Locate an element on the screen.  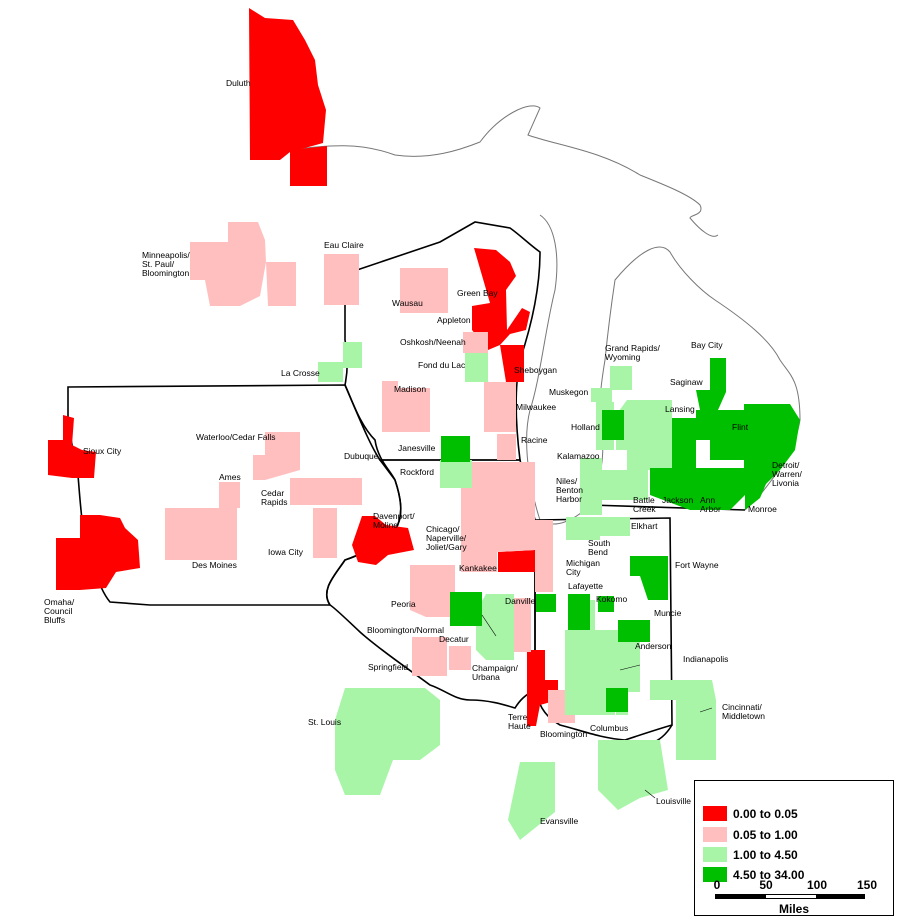
label-ames: Ames is located at coordinates (230, 477).